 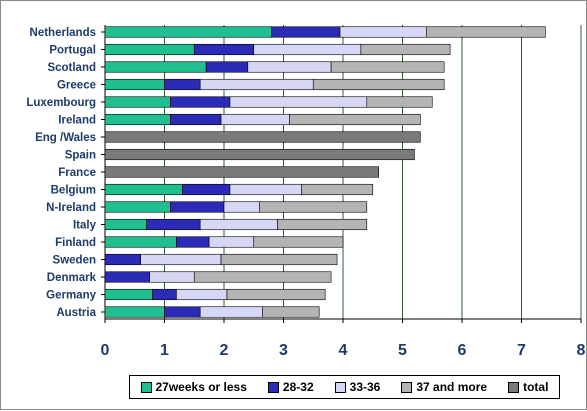 I want to click on category-label: Finland, so click(x=75, y=243).